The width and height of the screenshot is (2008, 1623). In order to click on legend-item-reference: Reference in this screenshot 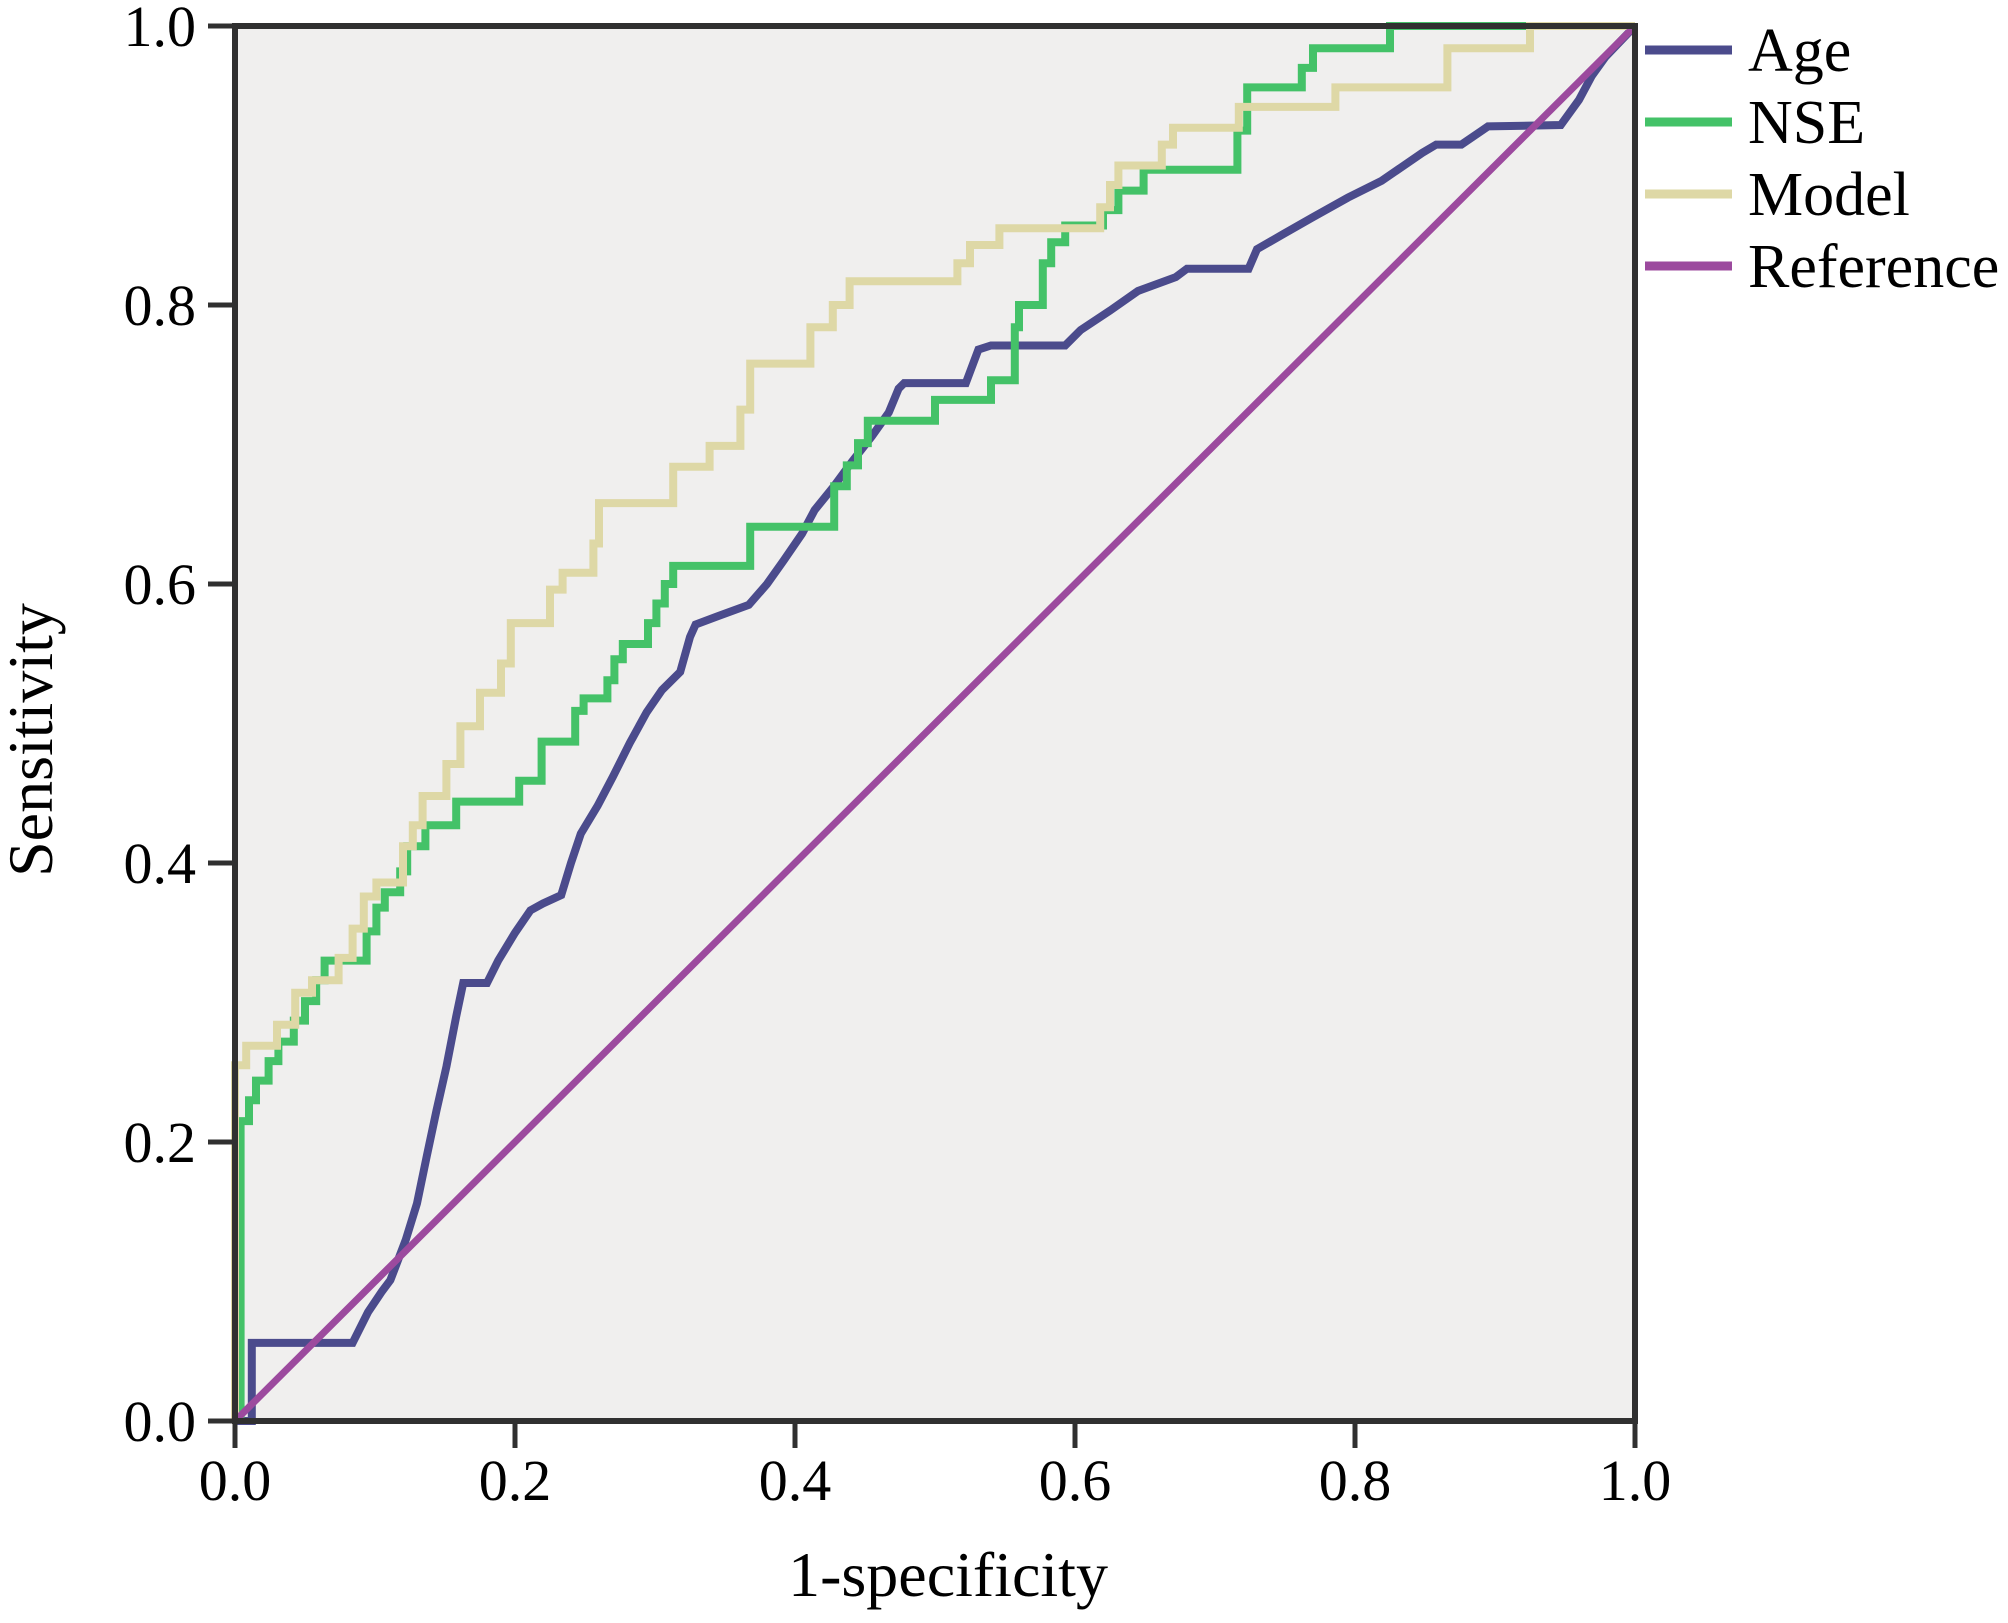, I will do `click(1822, 267)`.